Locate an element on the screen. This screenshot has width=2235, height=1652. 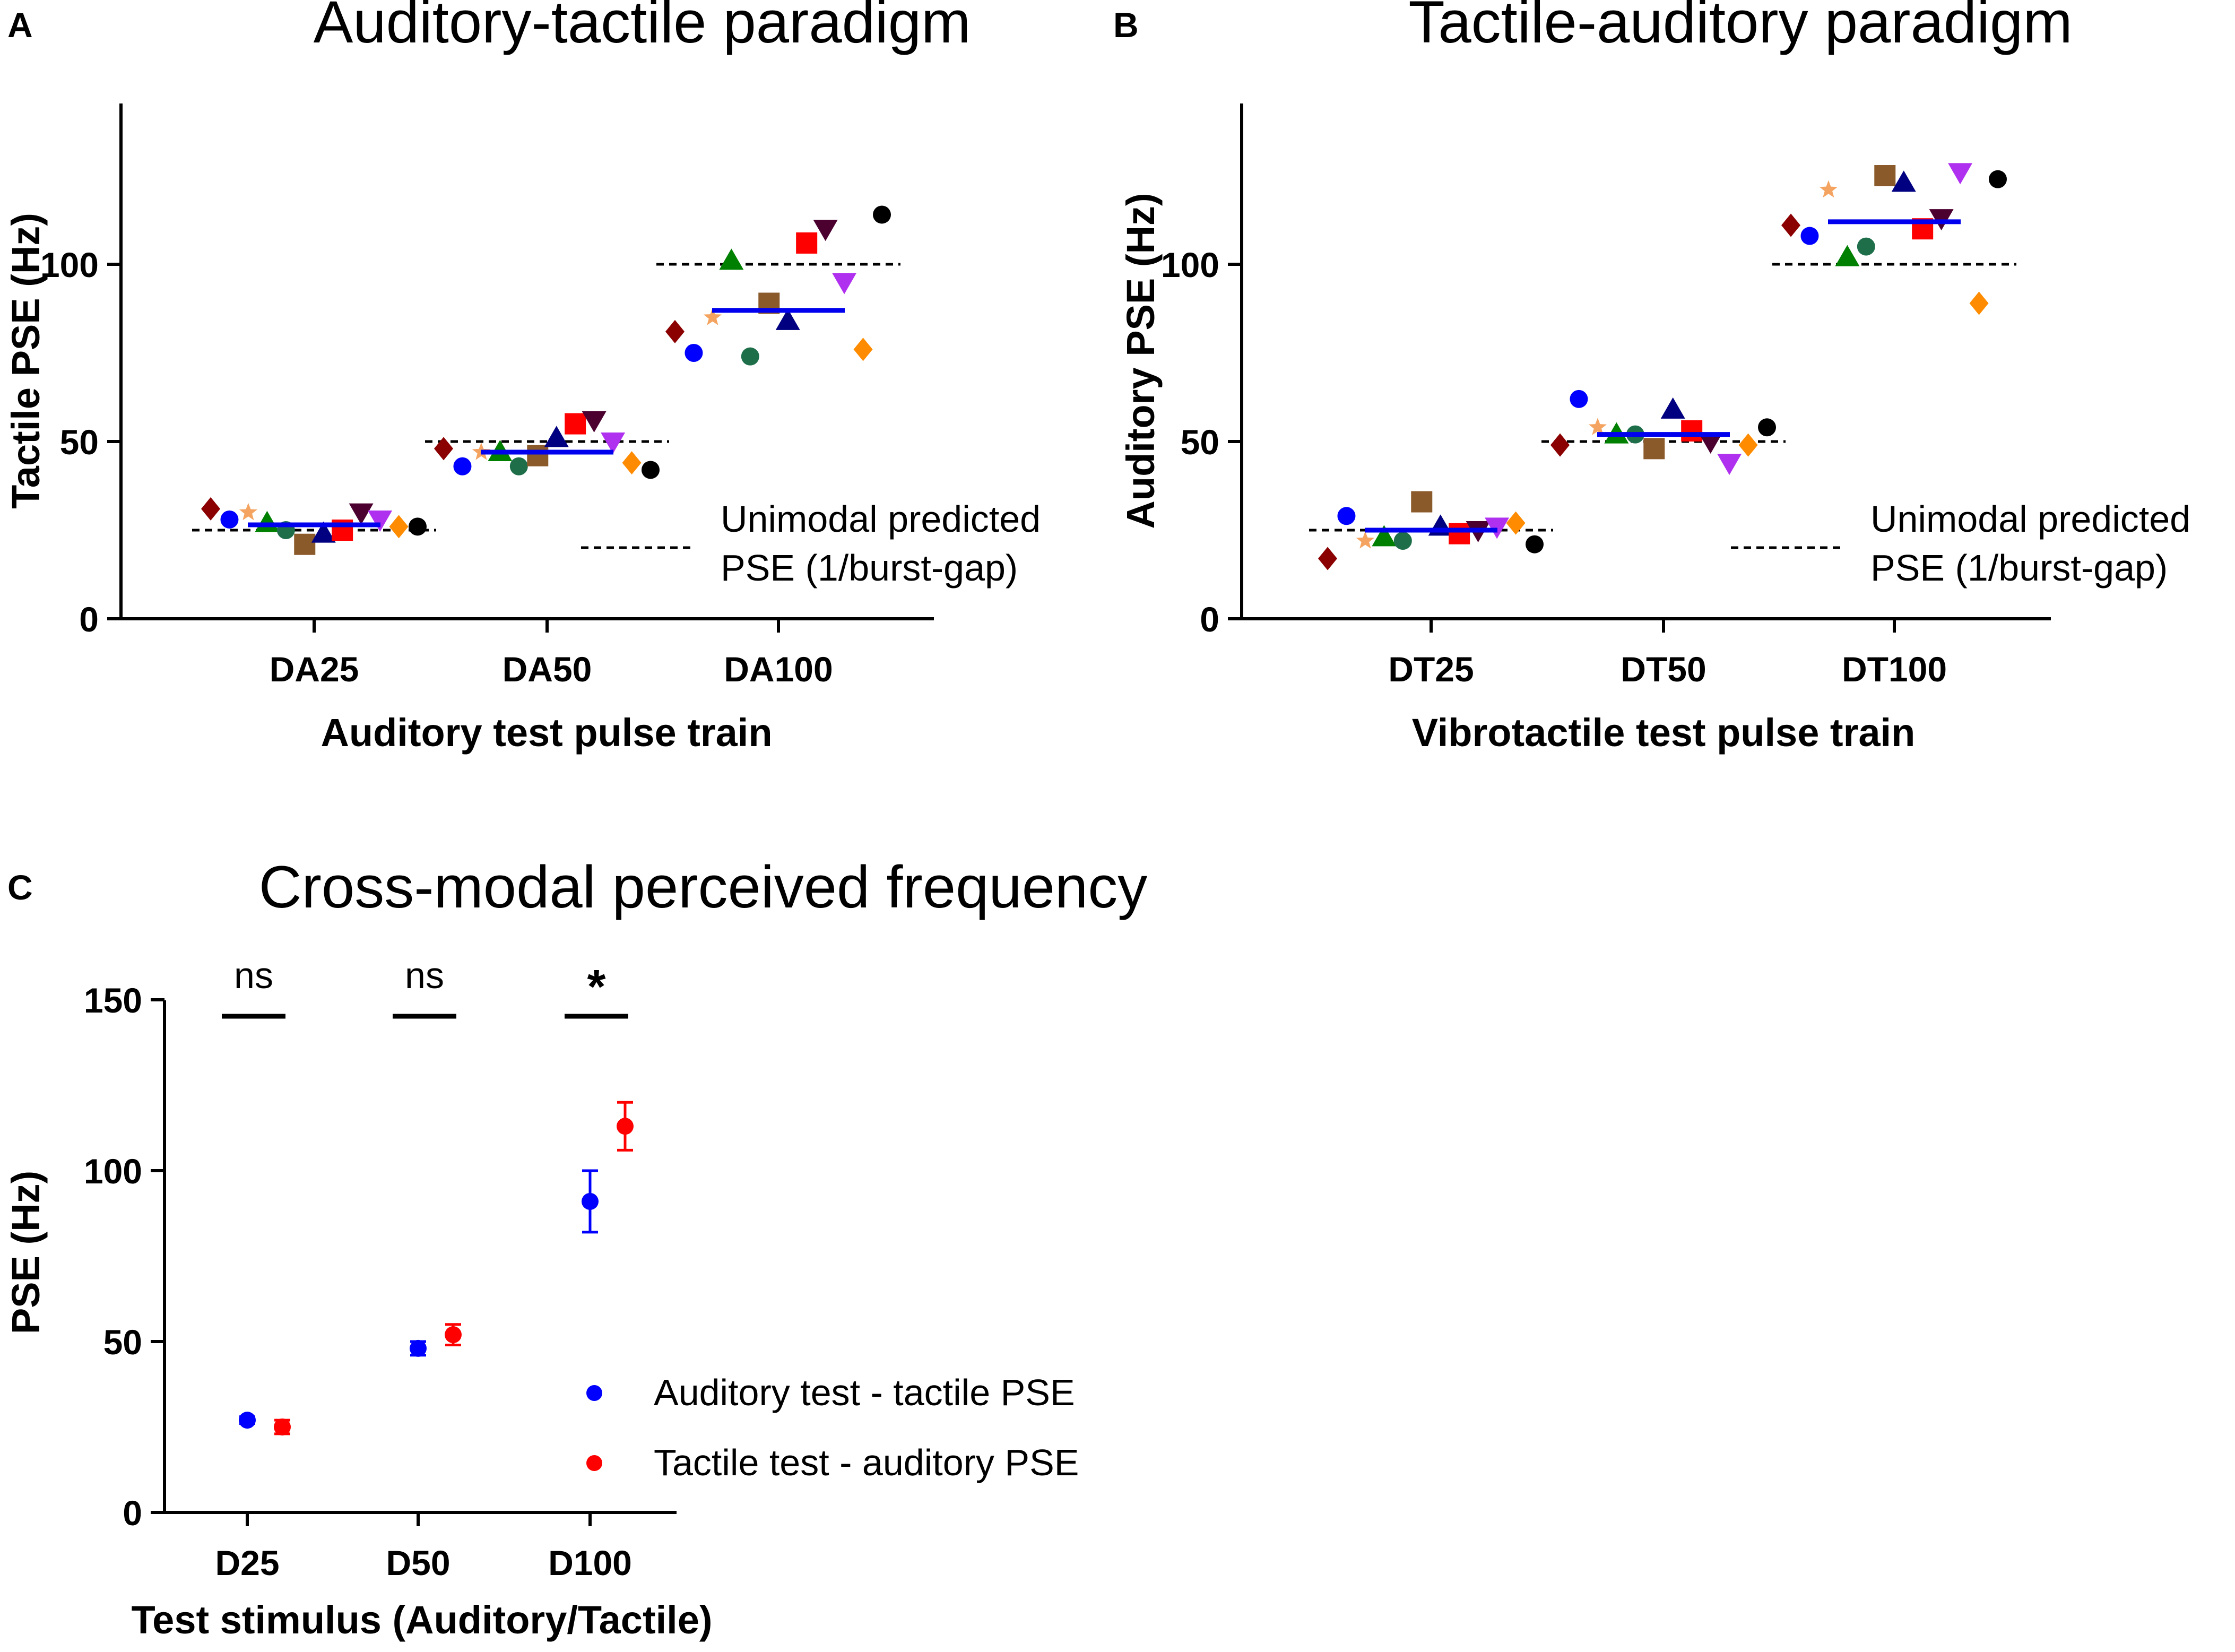
panel-a-title: Auditory-tactile paradigm is located at coordinates (642, 27).